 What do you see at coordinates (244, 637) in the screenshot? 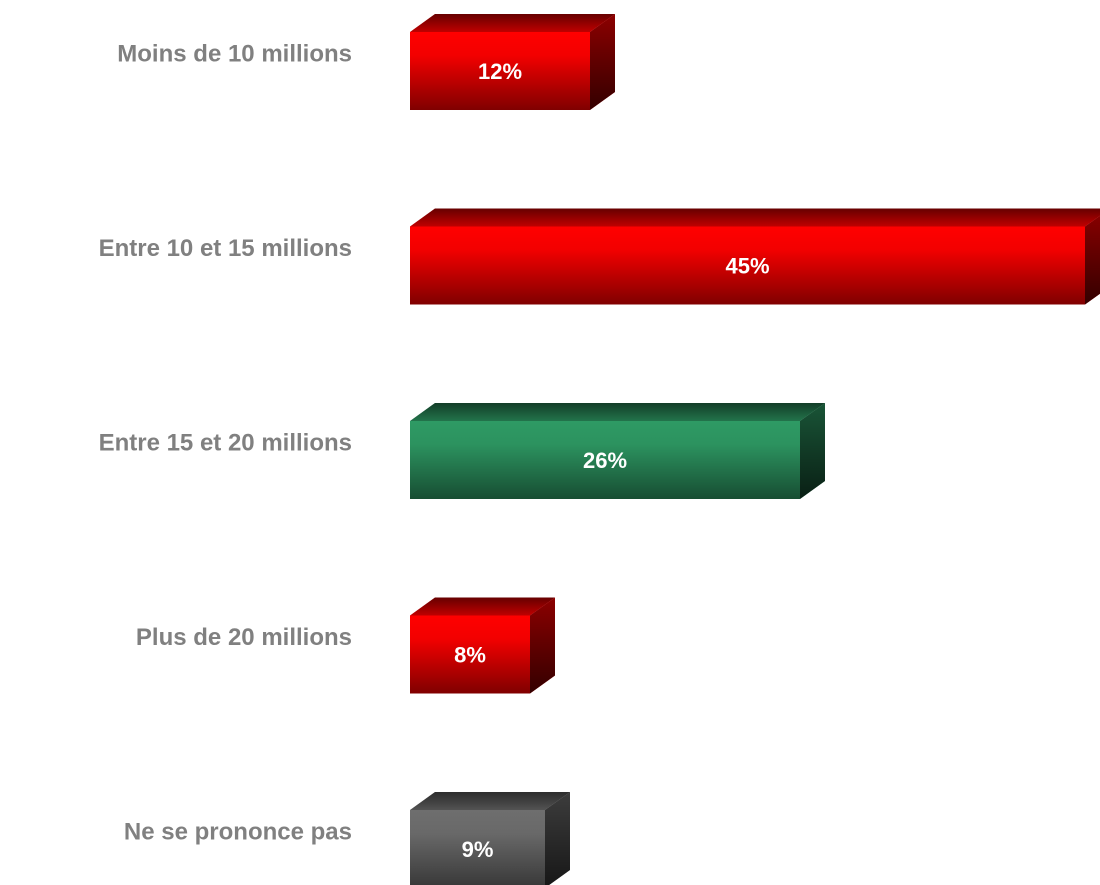
I see `category-label: Plus de 20 millions` at bounding box center [244, 637].